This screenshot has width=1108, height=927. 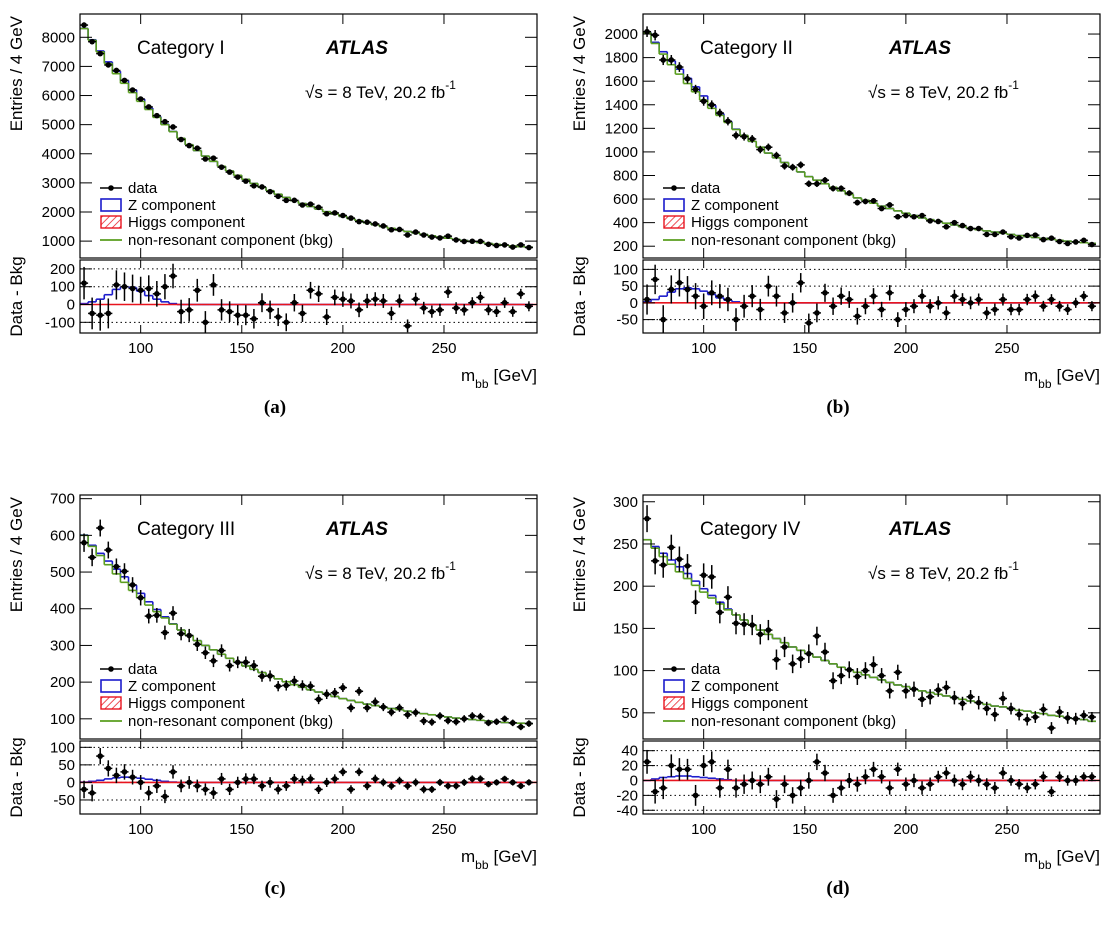 I want to click on ratio-y-tick-label: 200, so click(x=62, y=269).